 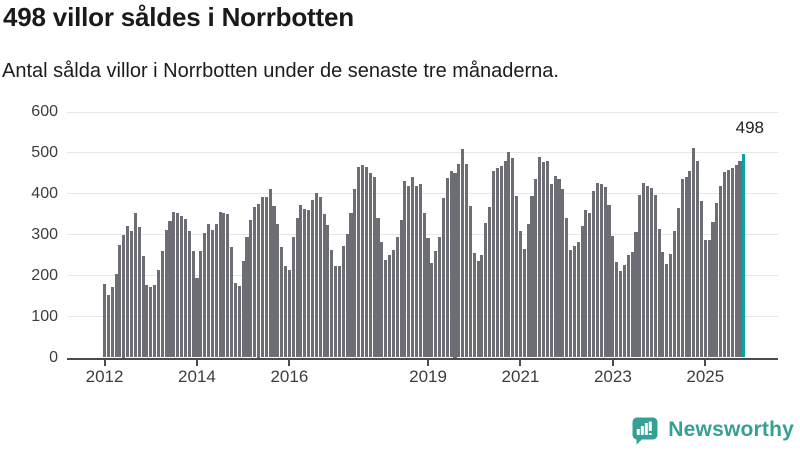 What do you see at coordinates (428, 376) in the screenshot?
I see `x-axis-tick-label: 2019` at bounding box center [428, 376].